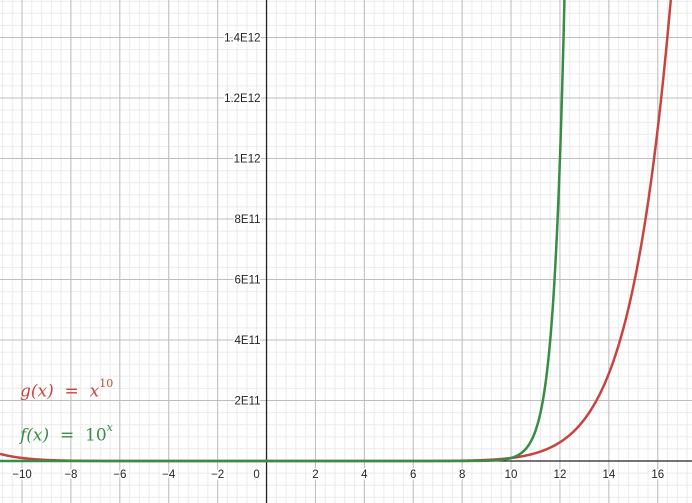 The height and width of the screenshot is (503, 692). Describe the element at coordinates (248, 402) in the screenshot. I see `y-tick-label: 2E11` at that location.